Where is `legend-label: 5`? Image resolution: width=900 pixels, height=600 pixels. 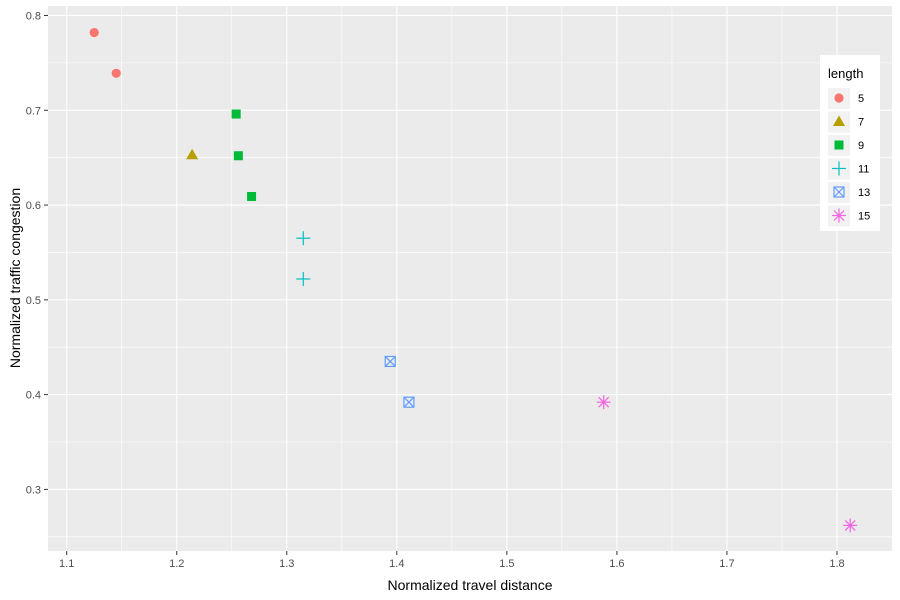
legend-label: 5 is located at coordinates (861, 99).